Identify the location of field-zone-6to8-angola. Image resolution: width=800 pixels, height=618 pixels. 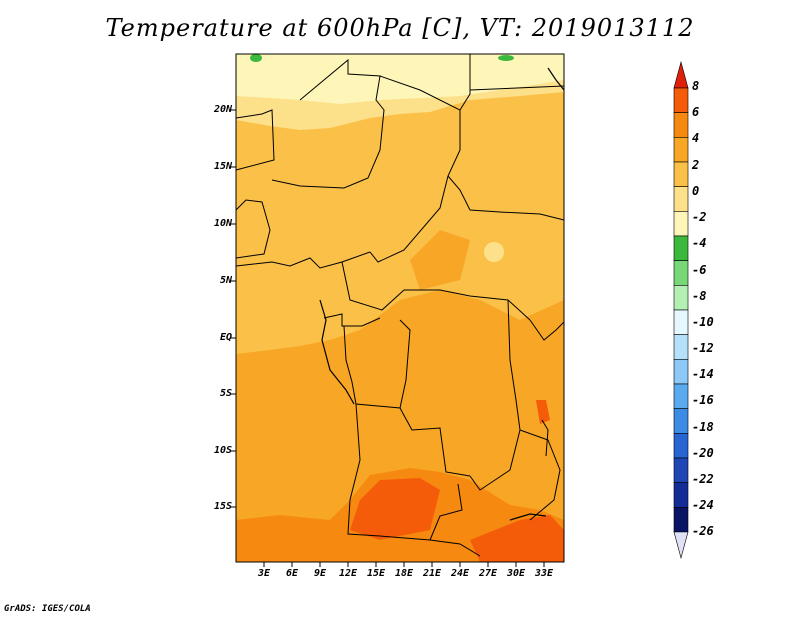
(395, 509).